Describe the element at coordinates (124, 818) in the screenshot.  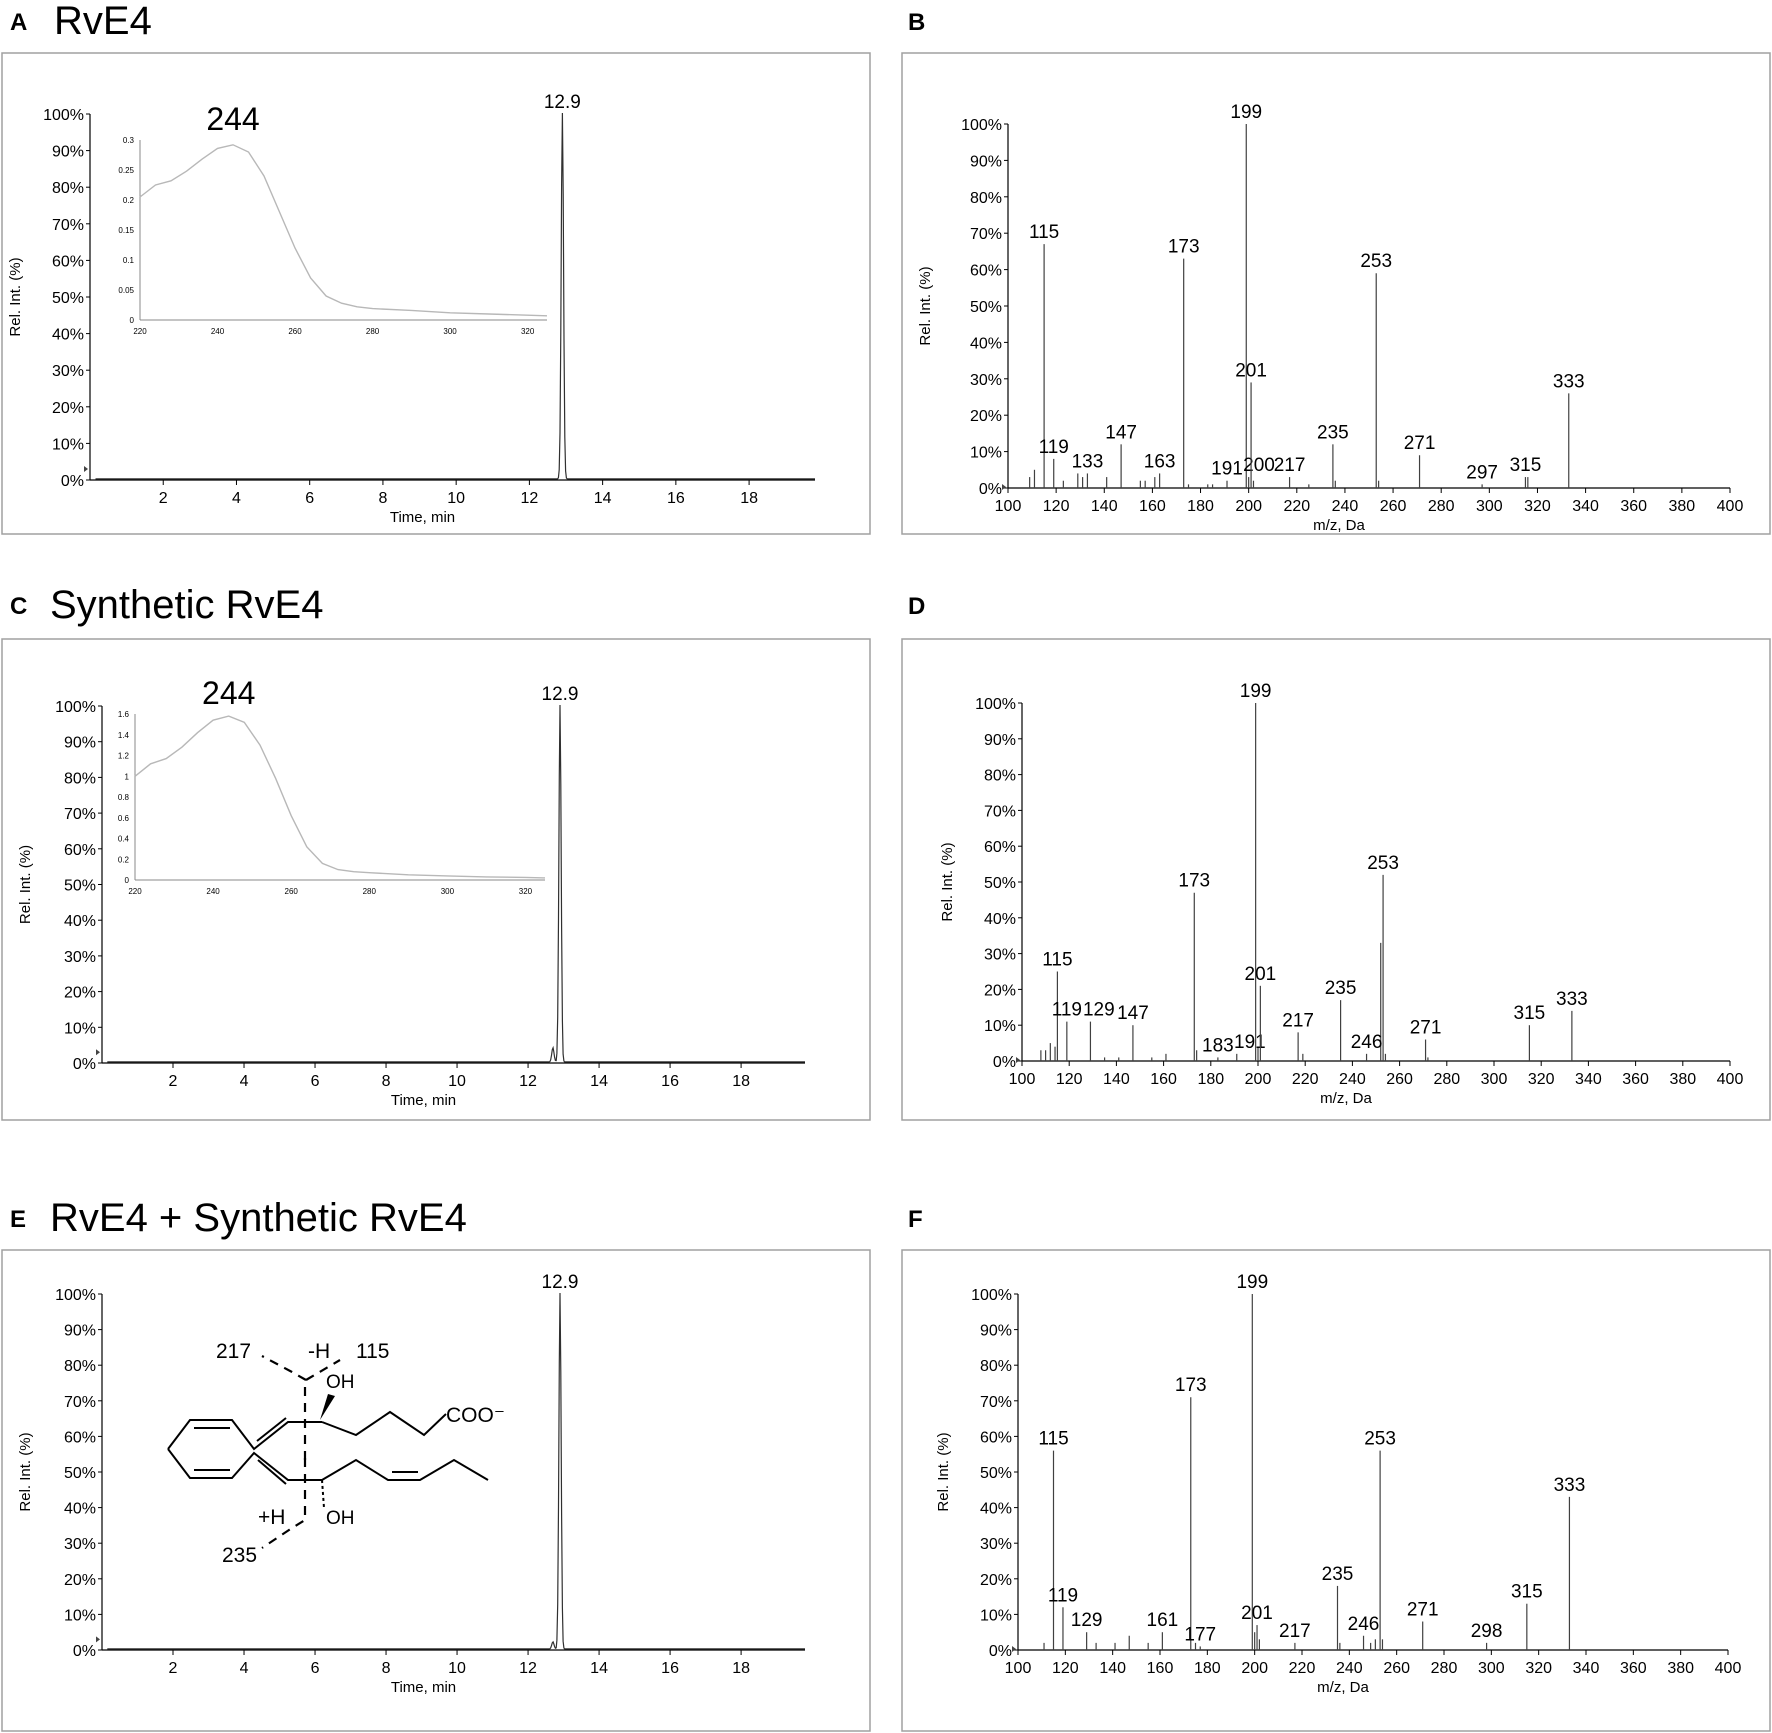
I see `inset-y-tick-label: 0.6` at that location.